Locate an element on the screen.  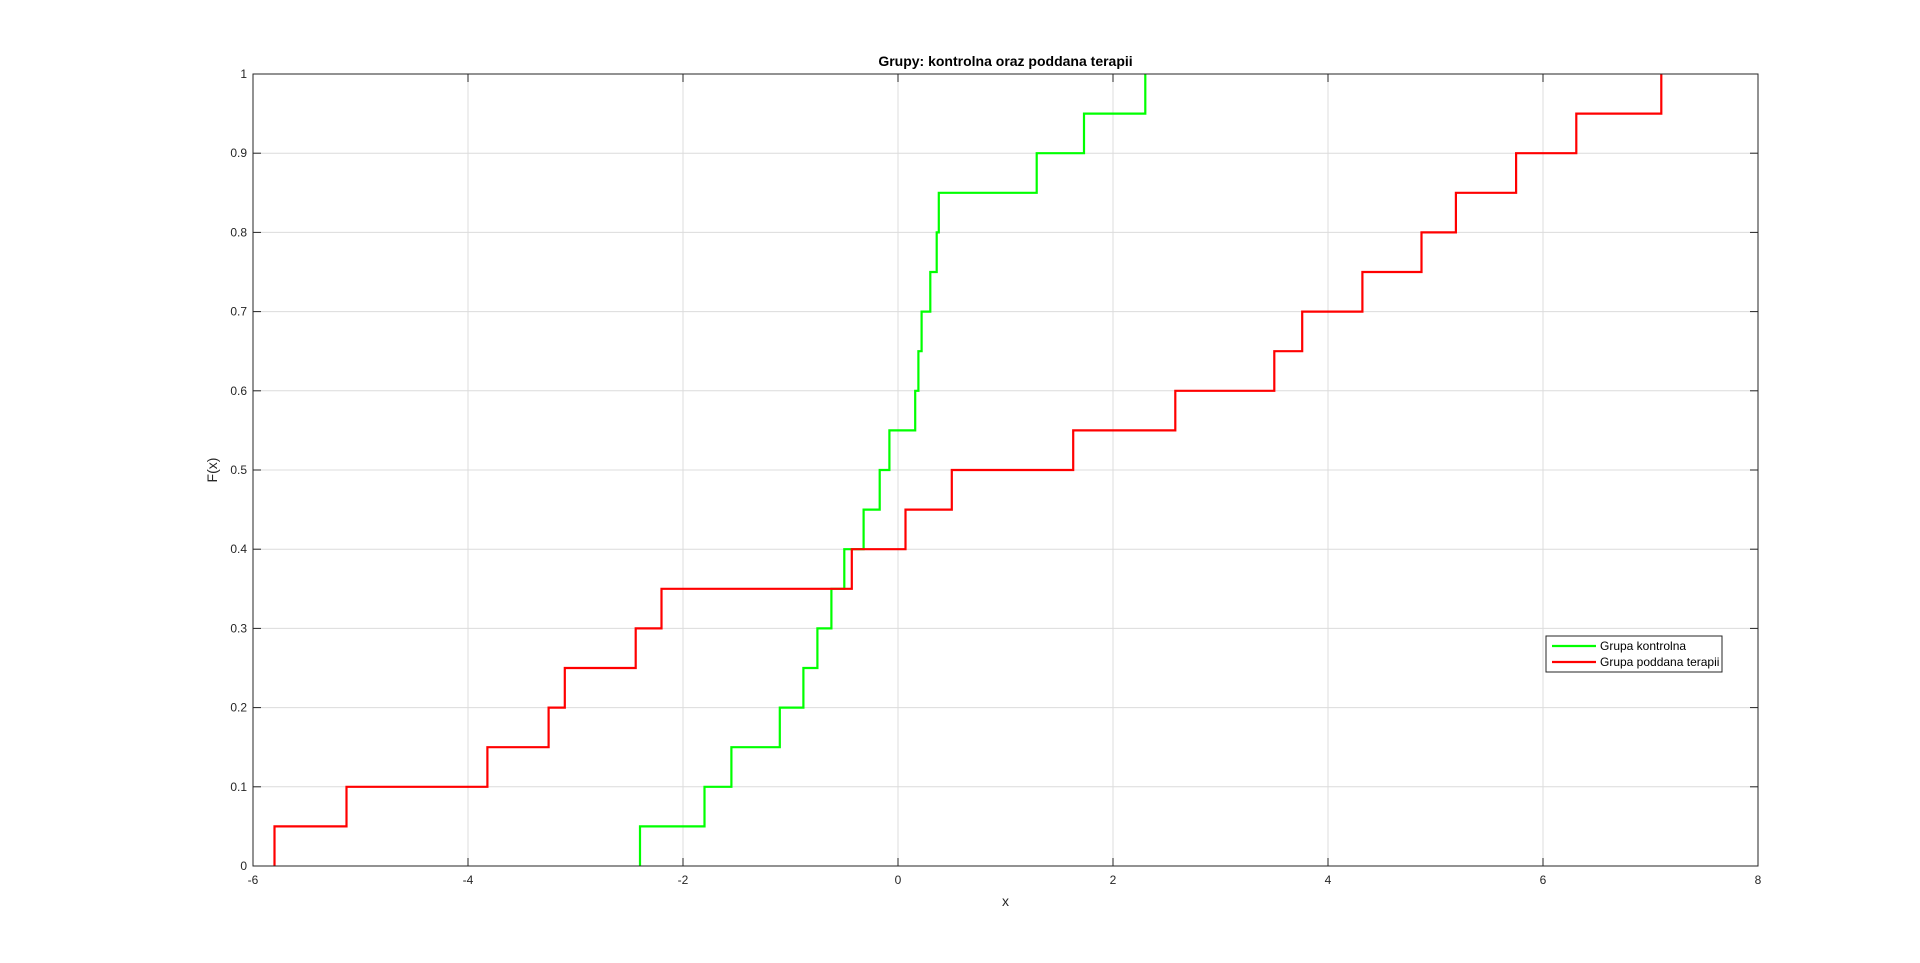
y-tick-label: 0.8 is located at coordinates (238, 232).